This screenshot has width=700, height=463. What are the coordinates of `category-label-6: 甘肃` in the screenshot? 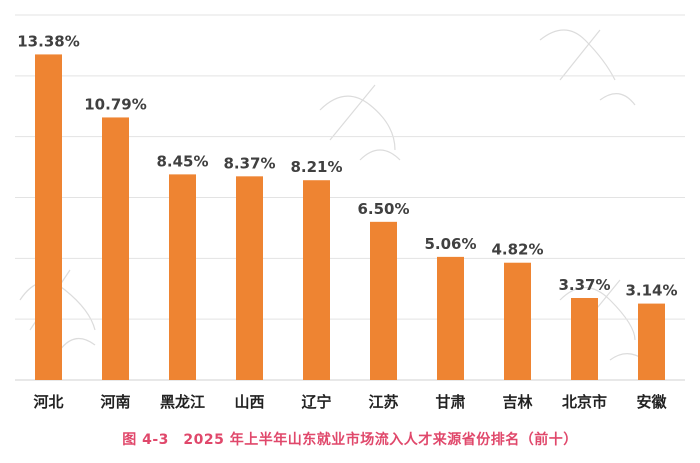 It's located at (450, 402).